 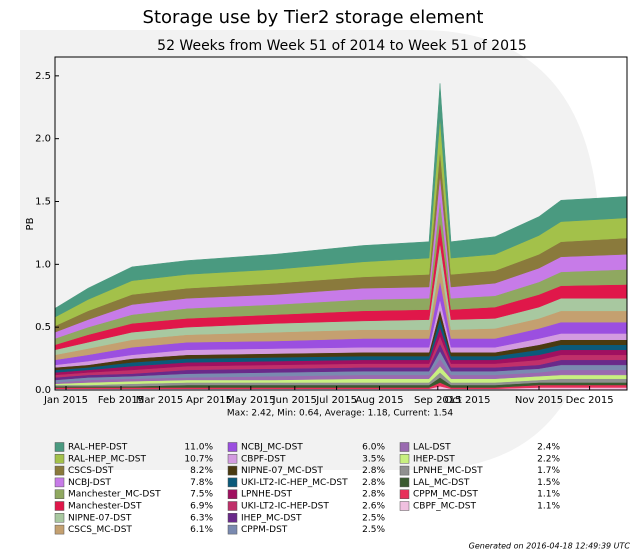 What do you see at coordinates (373, 459) in the screenshot?
I see `legend-share: 3.5%` at bounding box center [373, 459].